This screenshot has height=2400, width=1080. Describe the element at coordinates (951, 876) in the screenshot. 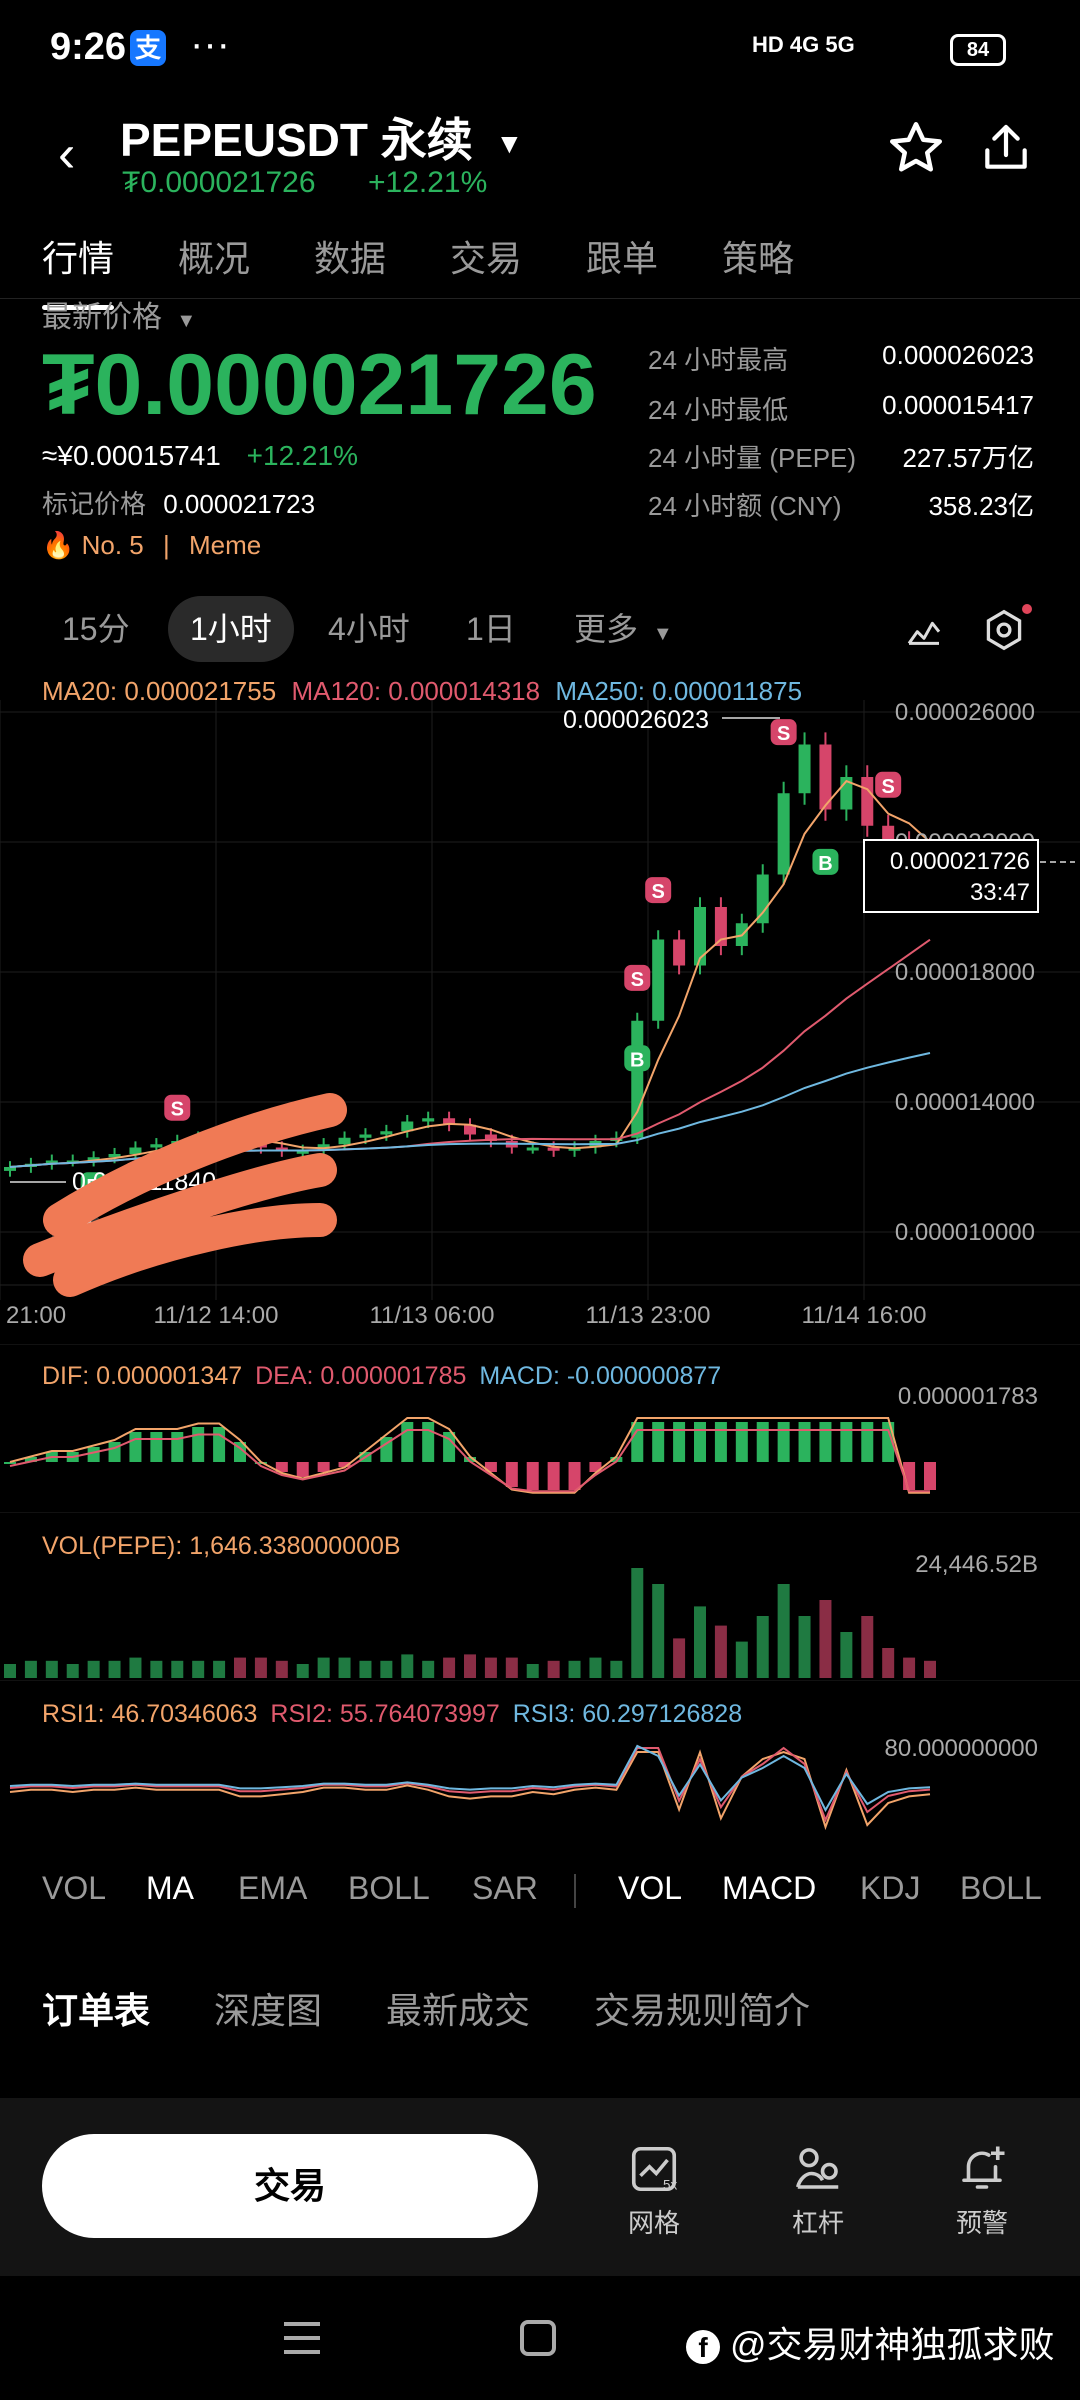

I see `current-price-box` at that location.